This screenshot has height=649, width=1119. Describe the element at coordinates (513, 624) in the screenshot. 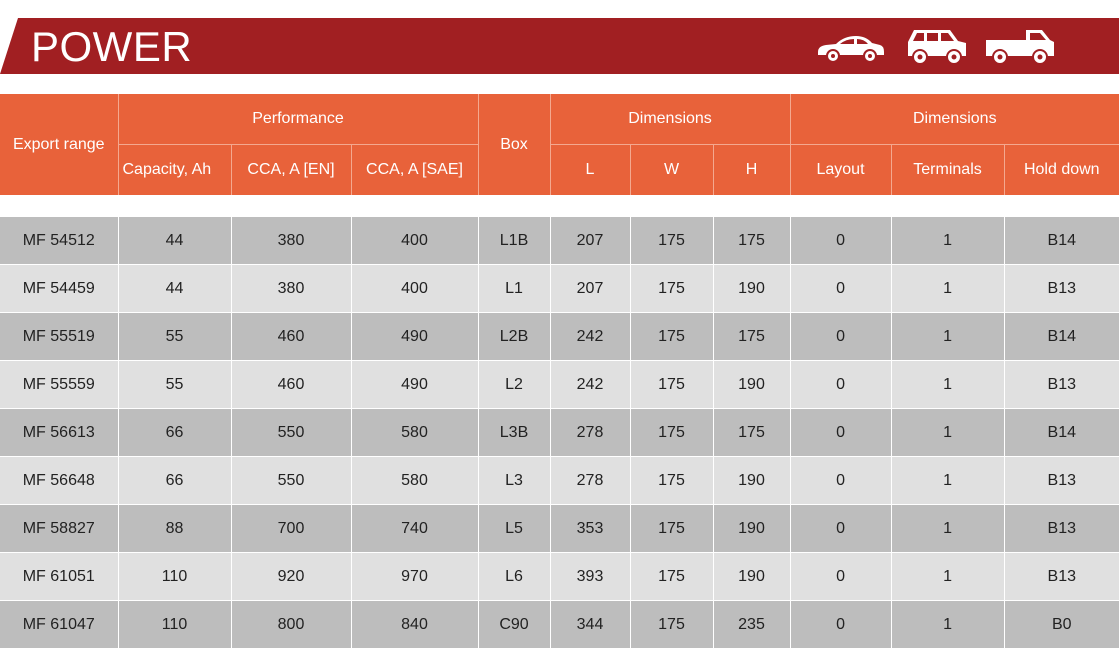

I see `box-cell: C90` at that location.